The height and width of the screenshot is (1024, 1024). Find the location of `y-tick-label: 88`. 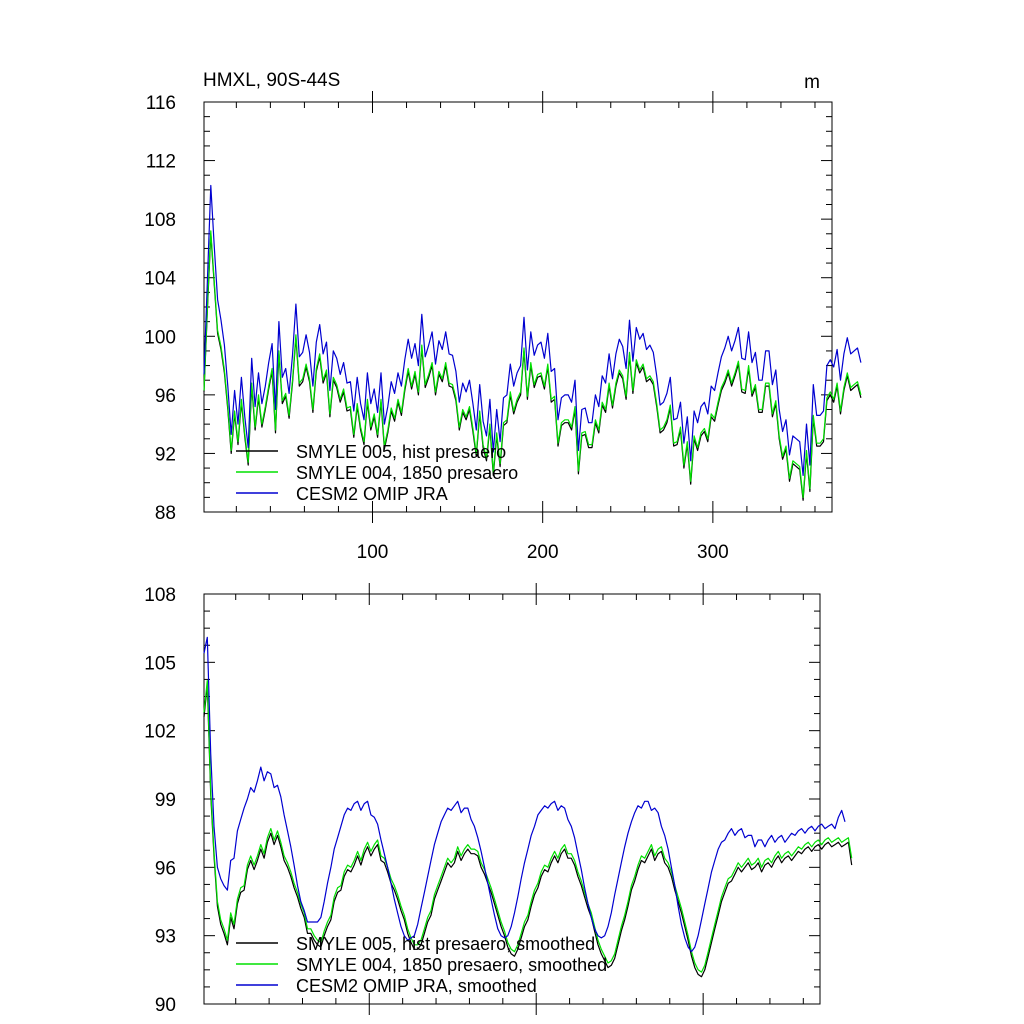

y-tick-label: 88 is located at coordinates (165, 513).